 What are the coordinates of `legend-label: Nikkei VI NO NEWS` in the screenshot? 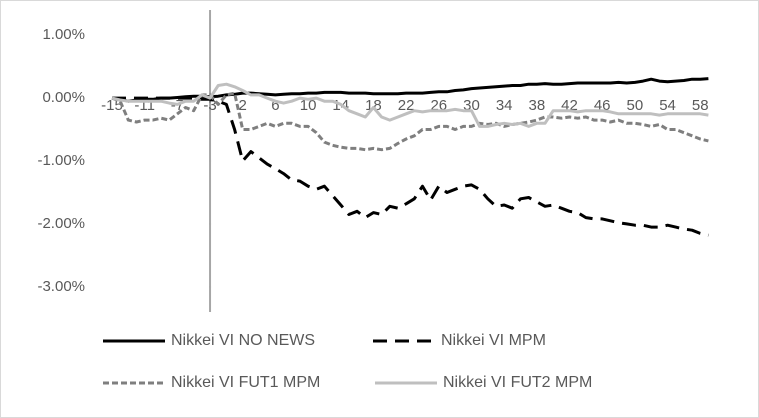 It's located at (243, 340).